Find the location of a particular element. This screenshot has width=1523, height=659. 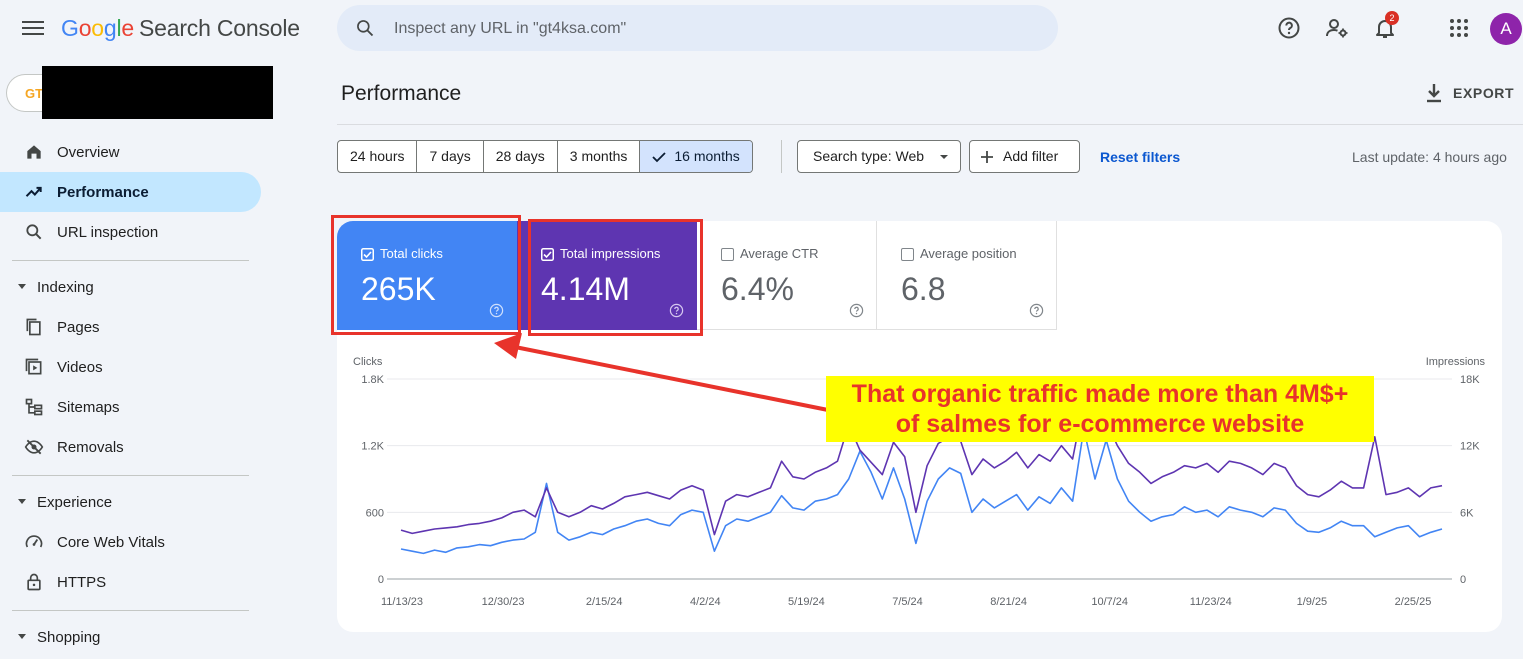

metric-value: 6.8 is located at coordinates (923, 289).